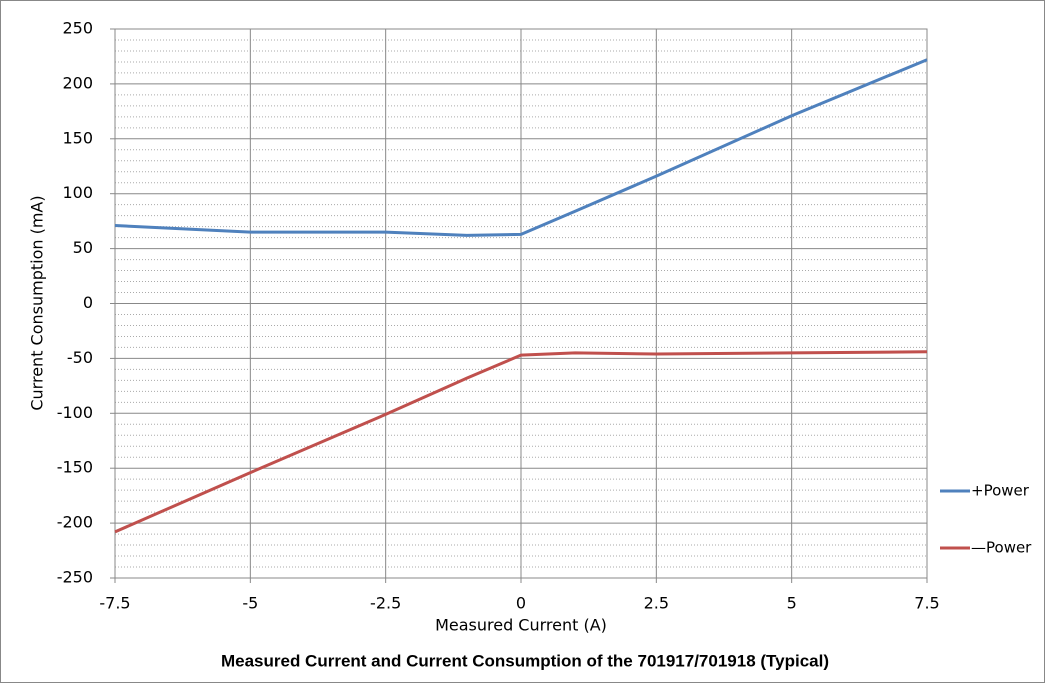 Image resolution: width=1045 pixels, height=683 pixels. What do you see at coordinates (656, 603) in the screenshot?
I see `x-tick-label: 2.5` at bounding box center [656, 603].